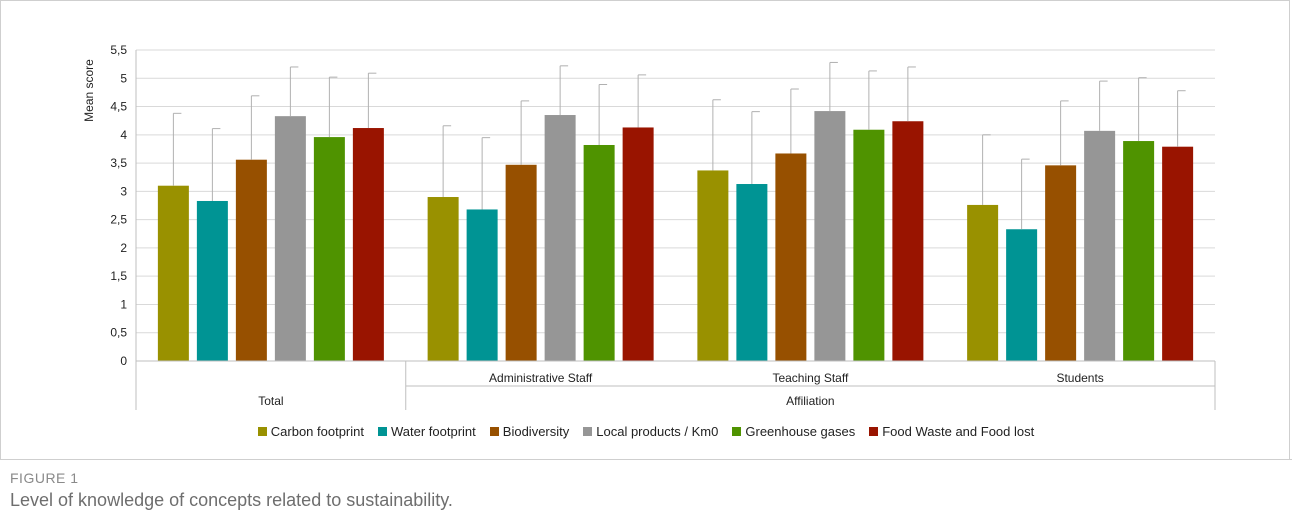 Image resolution: width=1292 pixels, height=528 pixels. Describe the element at coordinates (810, 401) in the screenshot. I see `x-group-label-affiliation: Affiliation` at that location.